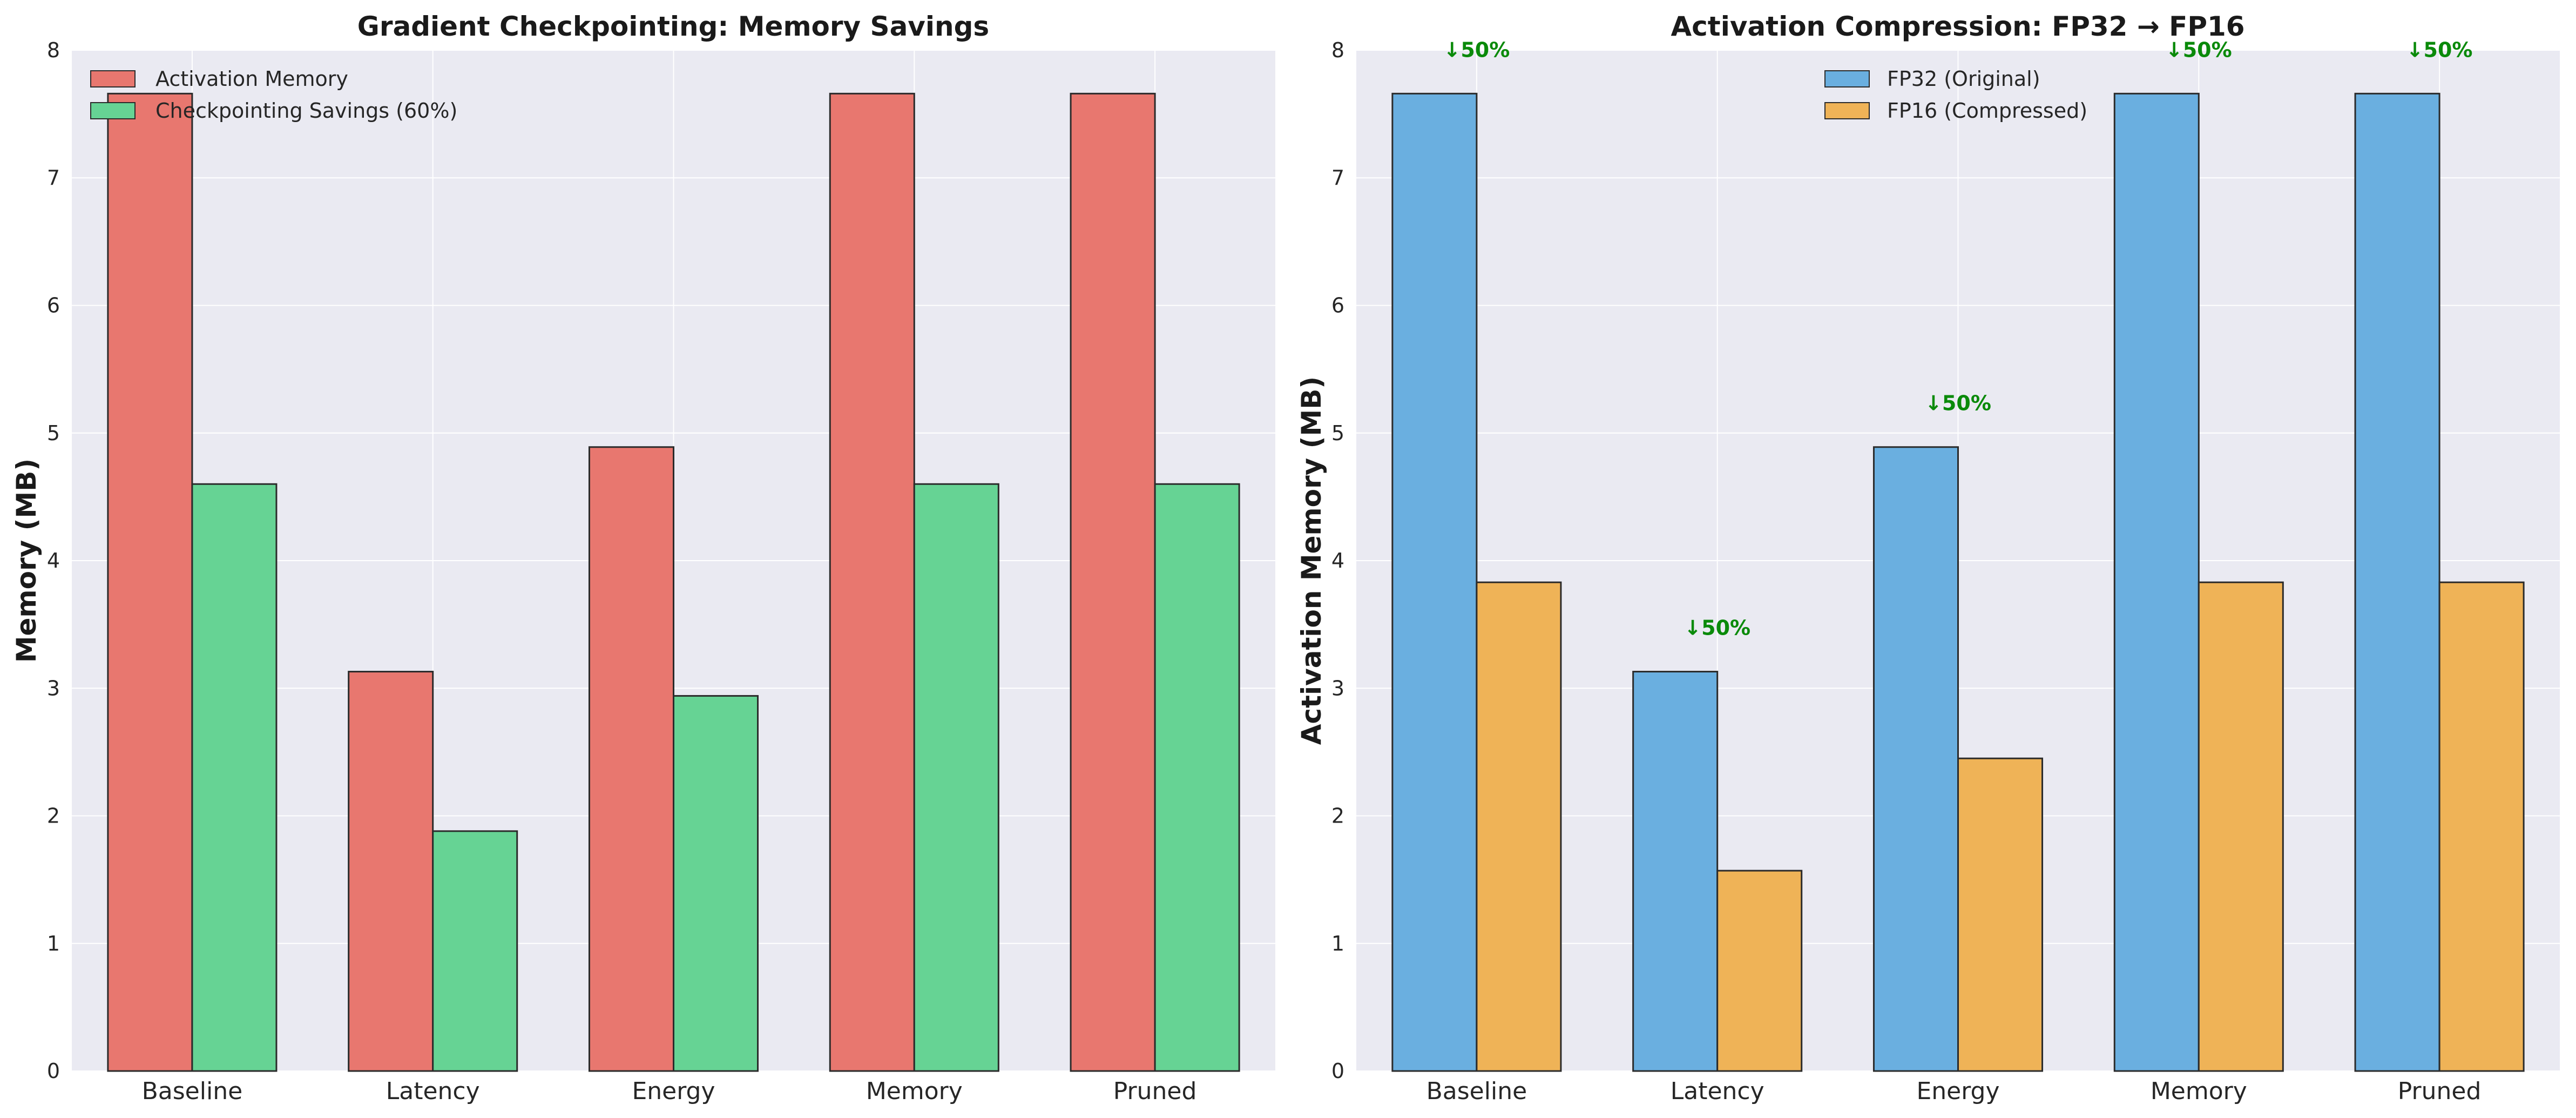  I want to click on bar-fp16-compressed-pruned, so click(2481, 826).